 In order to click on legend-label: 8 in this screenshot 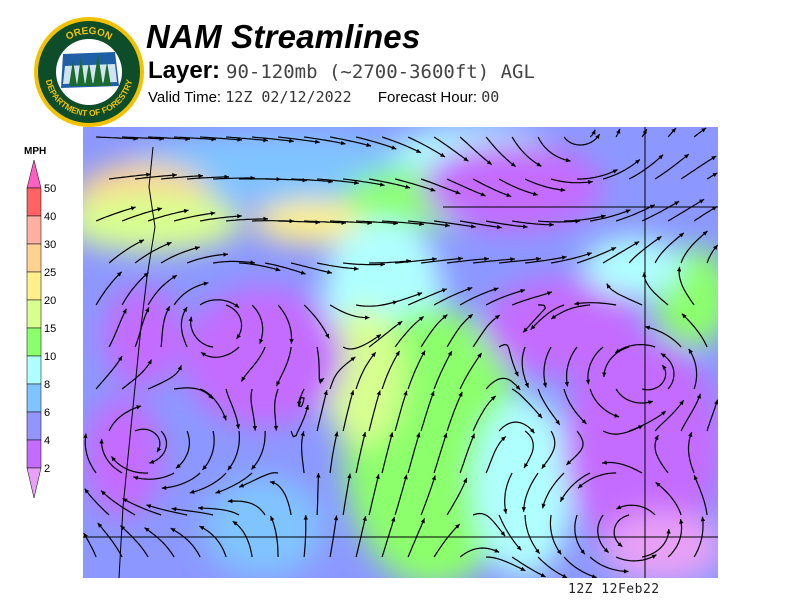, I will do `click(47, 385)`.